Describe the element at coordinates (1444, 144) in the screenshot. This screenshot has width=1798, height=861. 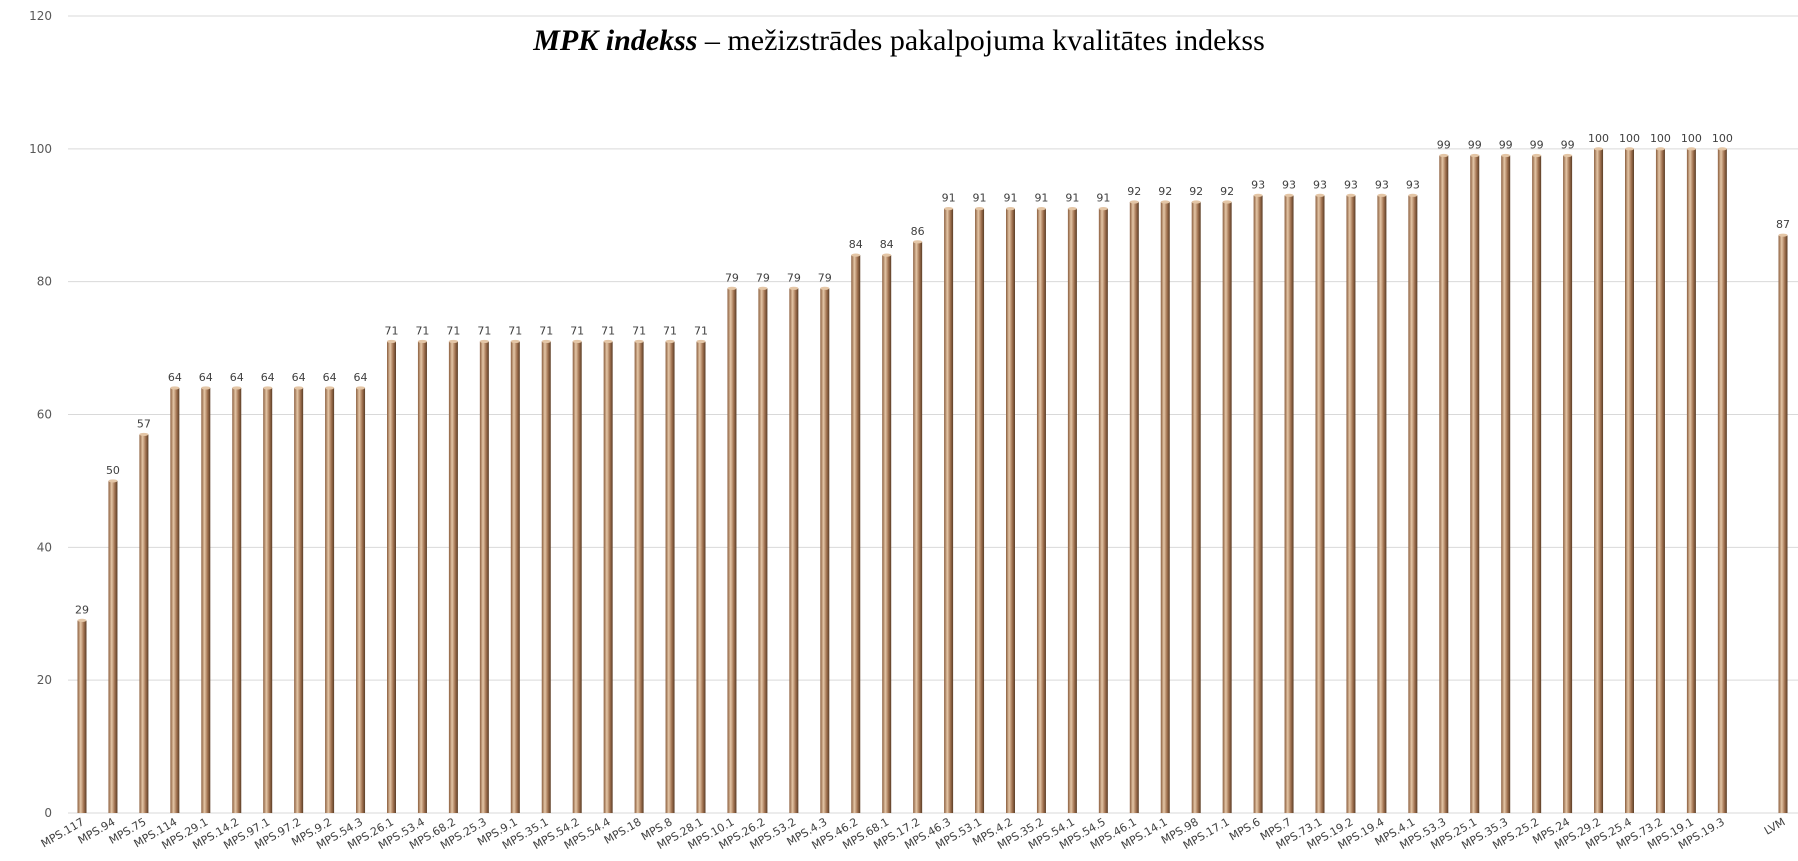
I see `data-label: 99` at that location.